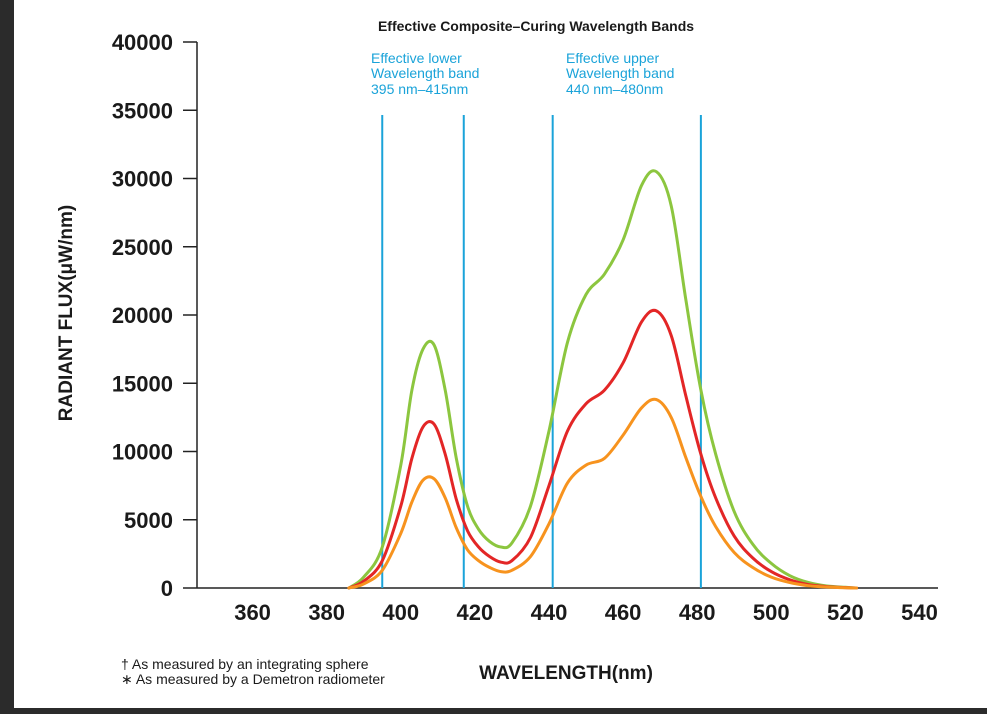  Describe the element at coordinates (586, 612) in the screenshot. I see `x-axis-ticks: 360 380 400 420 440 460 480 500 520 540` at that location.